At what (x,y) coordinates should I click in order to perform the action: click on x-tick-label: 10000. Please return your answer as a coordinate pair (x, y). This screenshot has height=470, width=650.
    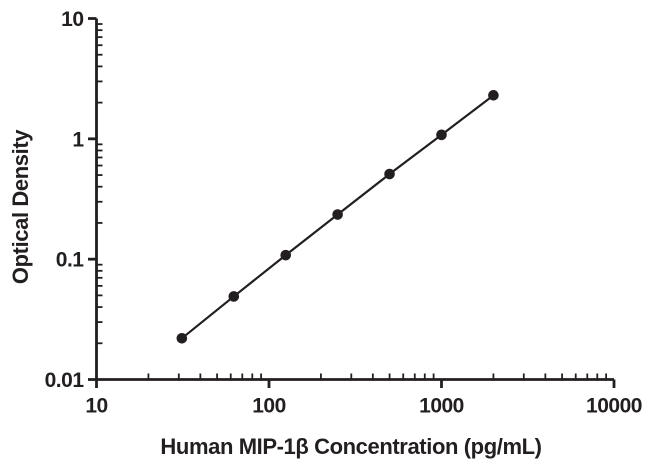
    Looking at the image, I should click on (614, 406).